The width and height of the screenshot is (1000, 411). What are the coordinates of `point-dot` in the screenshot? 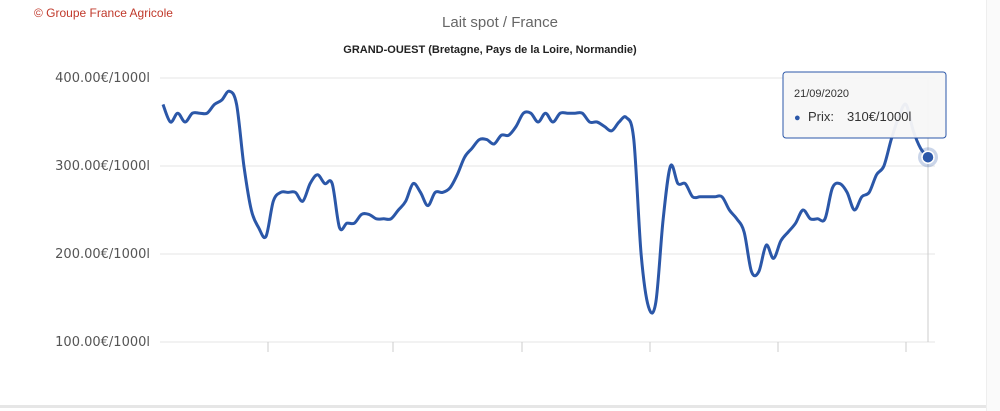 It's located at (928, 157).